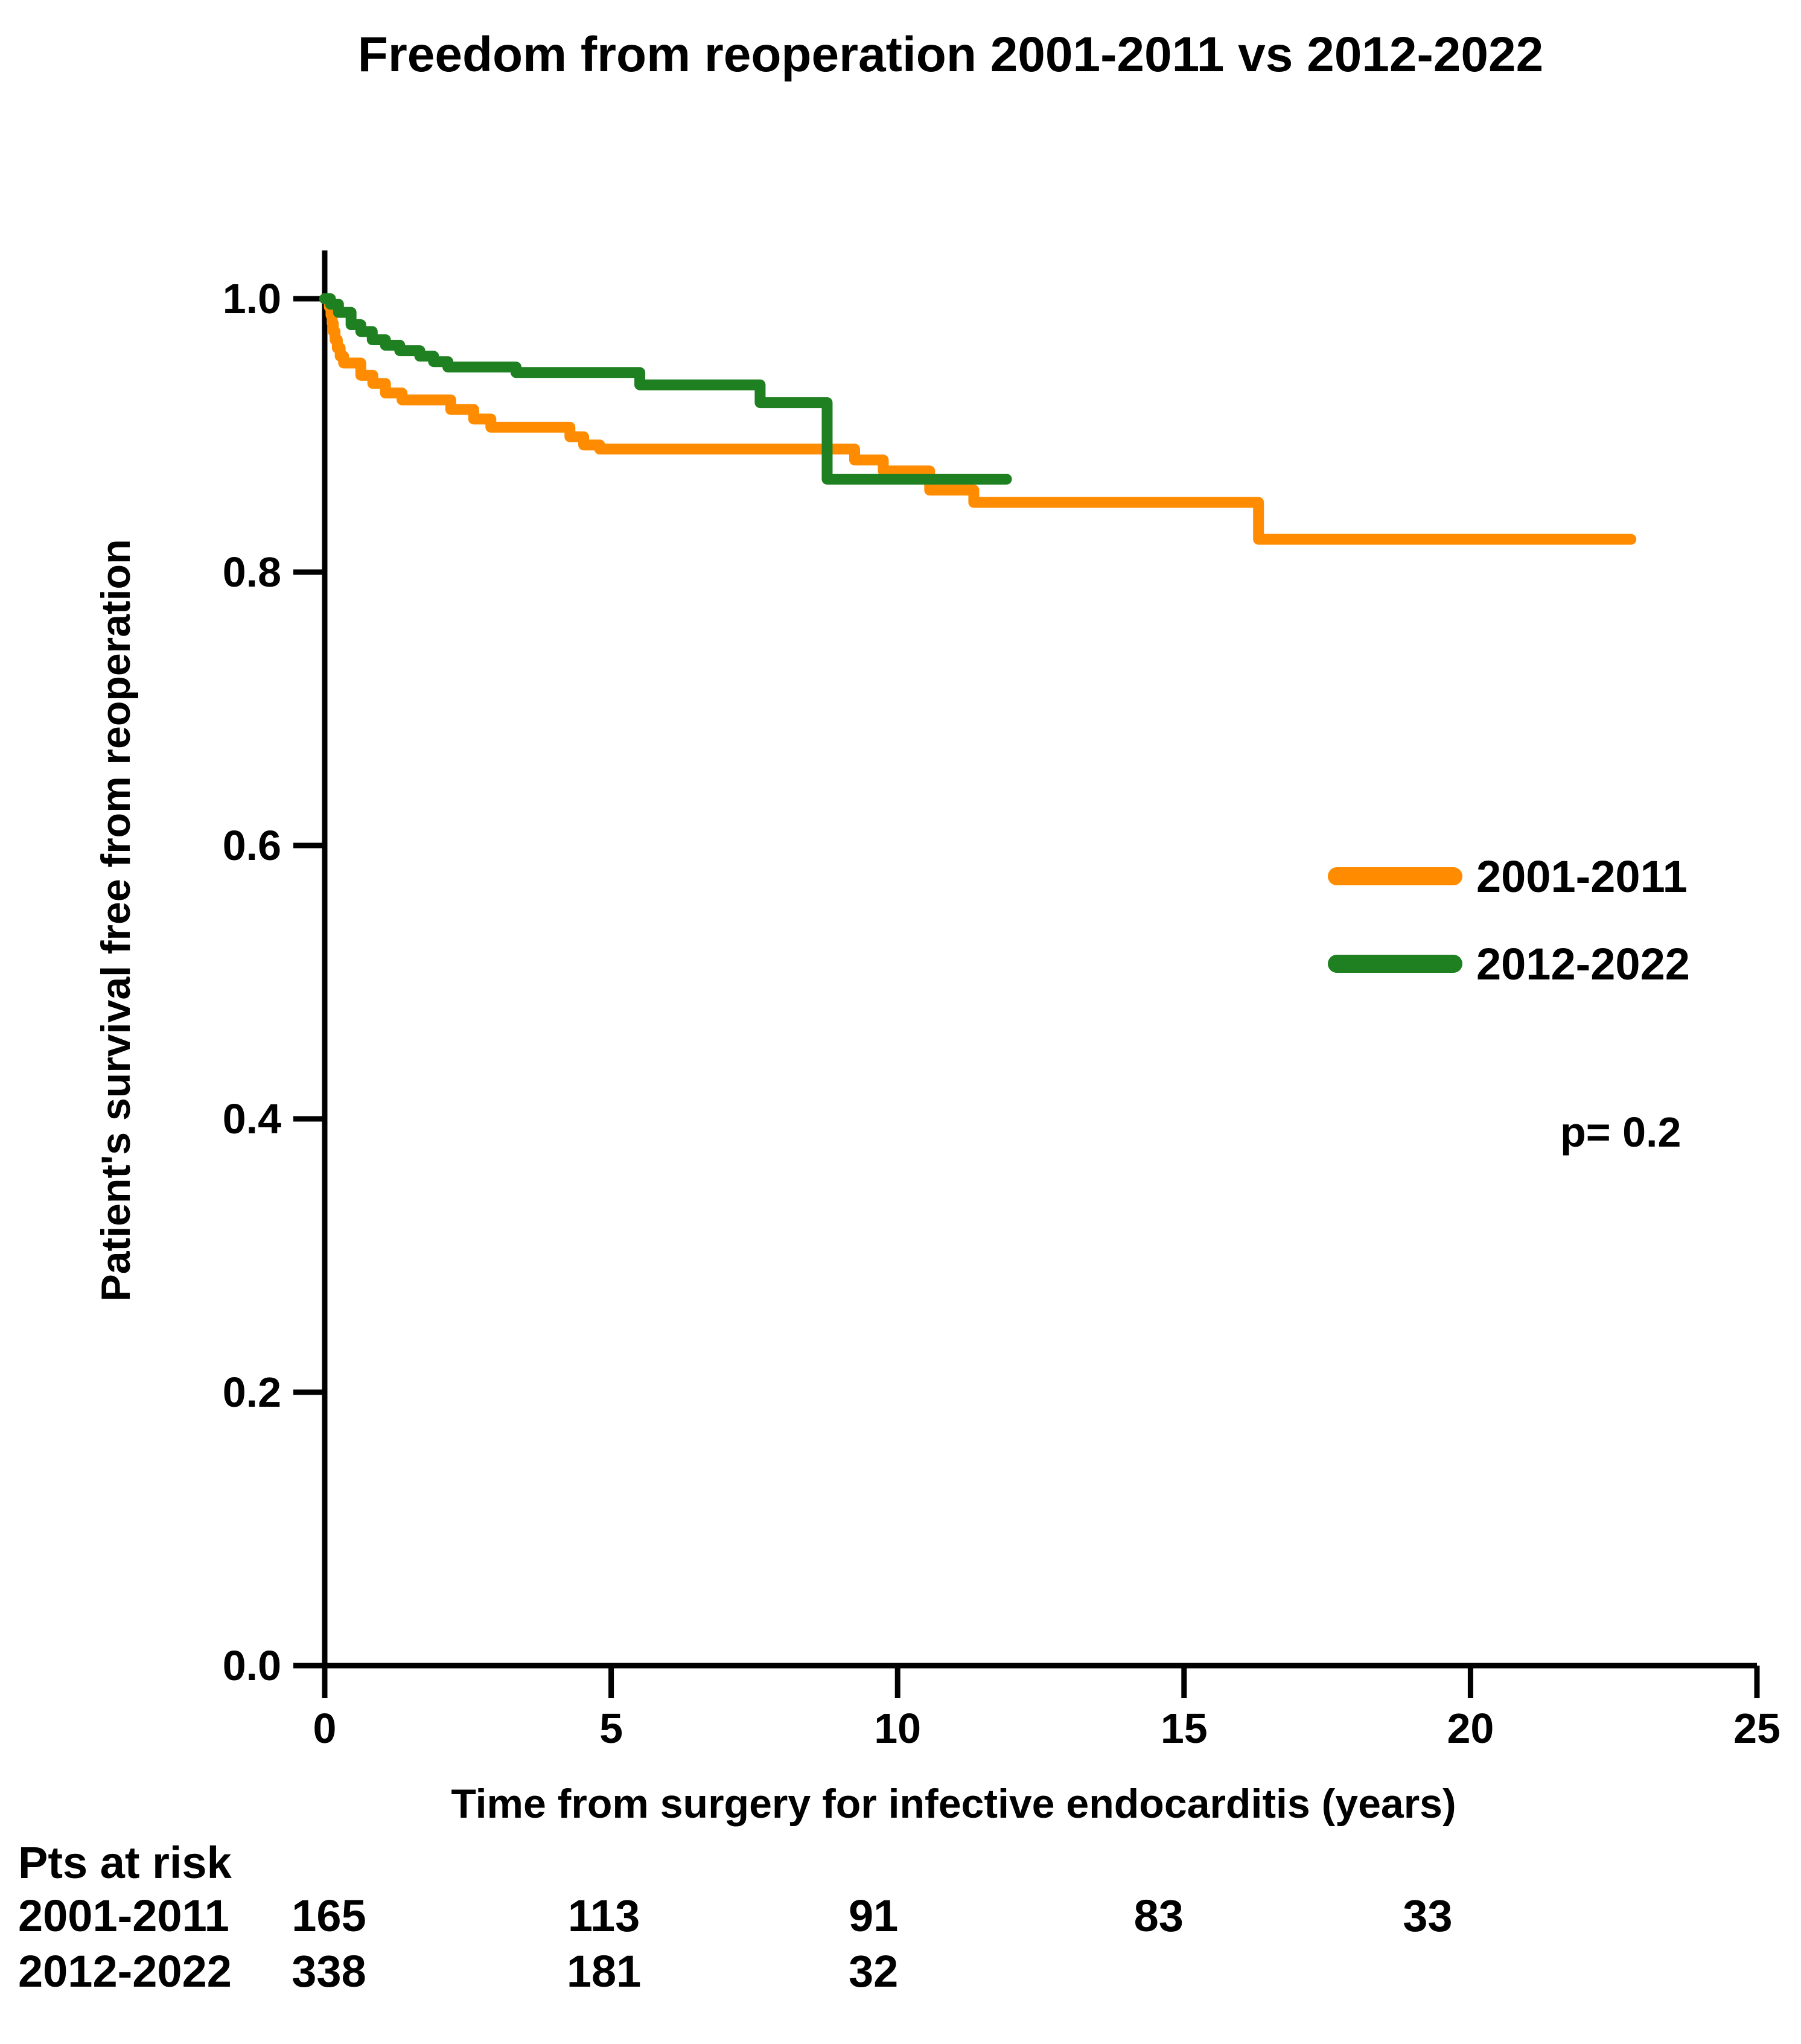 The image size is (1801, 2044). Describe the element at coordinates (252, 1665) in the screenshot. I see `y-tick-label: 0.0` at that location.